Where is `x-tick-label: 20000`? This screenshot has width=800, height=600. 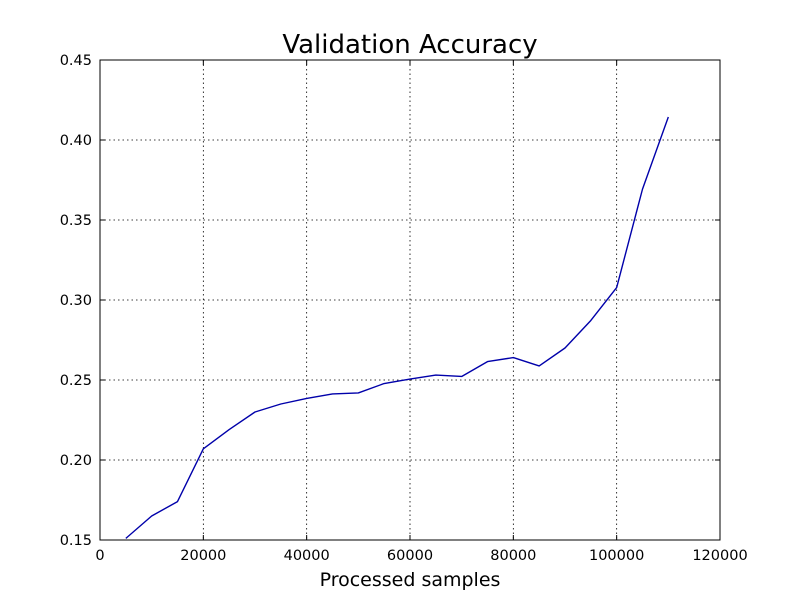
x-tick-label: 20000 is located at coordinates (203, 556).